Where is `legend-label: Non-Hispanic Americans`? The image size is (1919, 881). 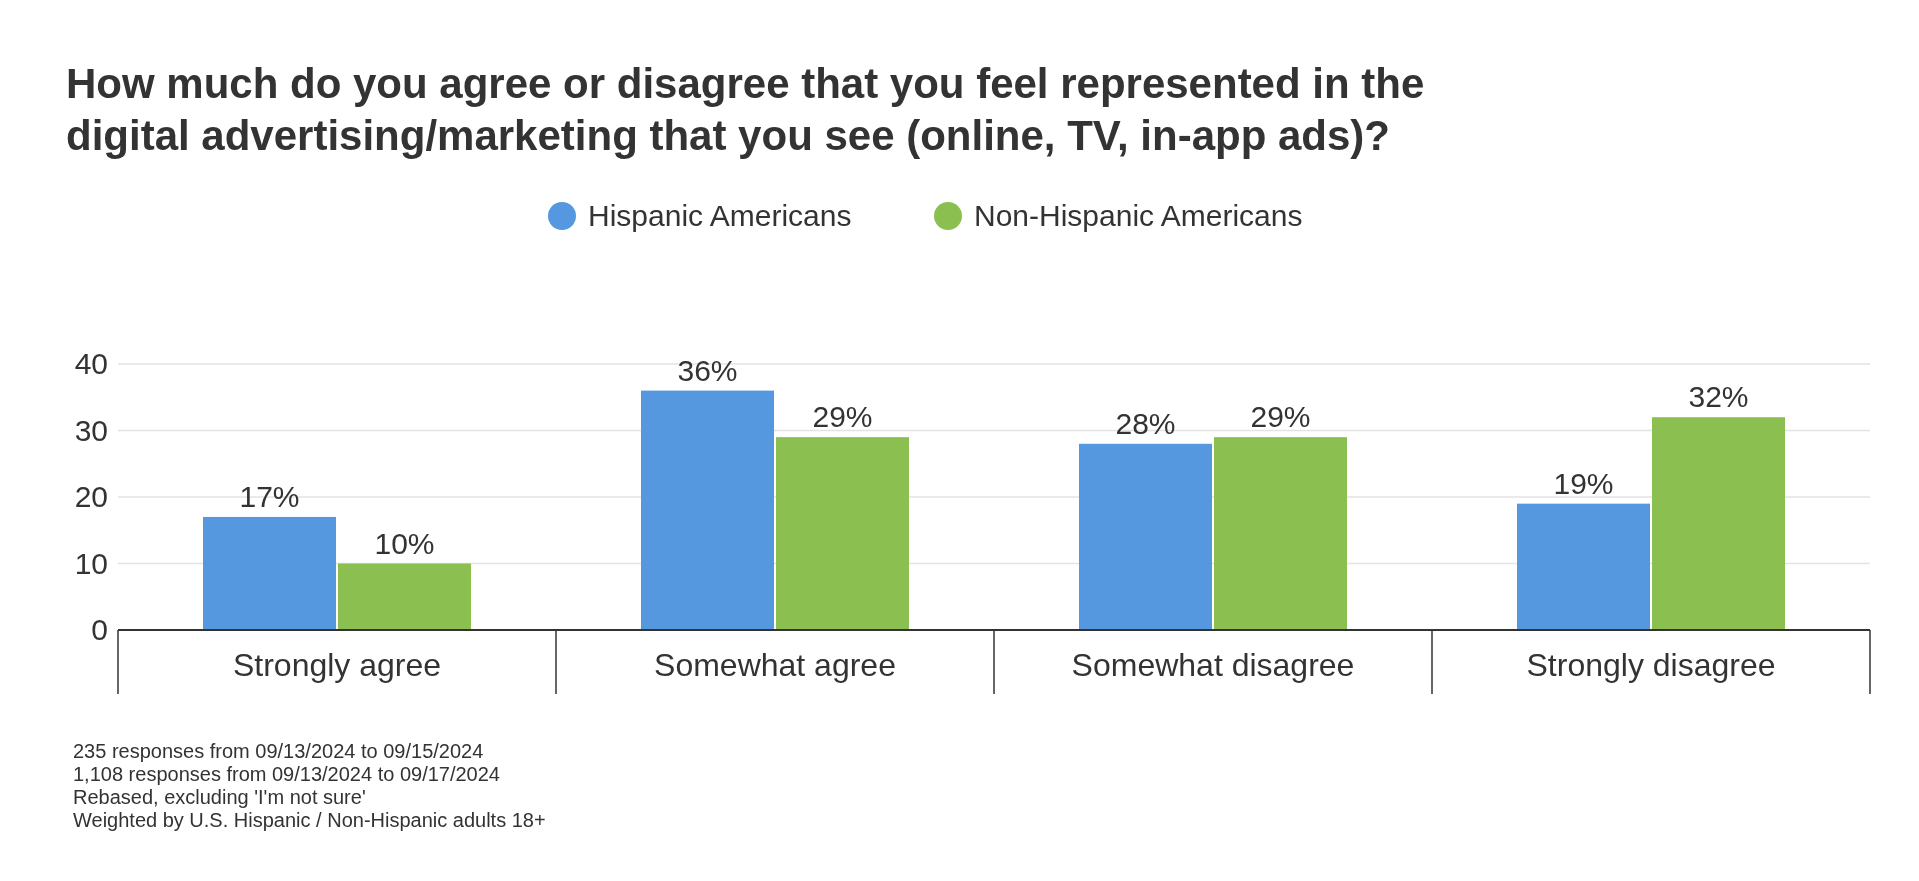 legend-label: Non-Hispanic Americans is located at coordinates (1138, 215).